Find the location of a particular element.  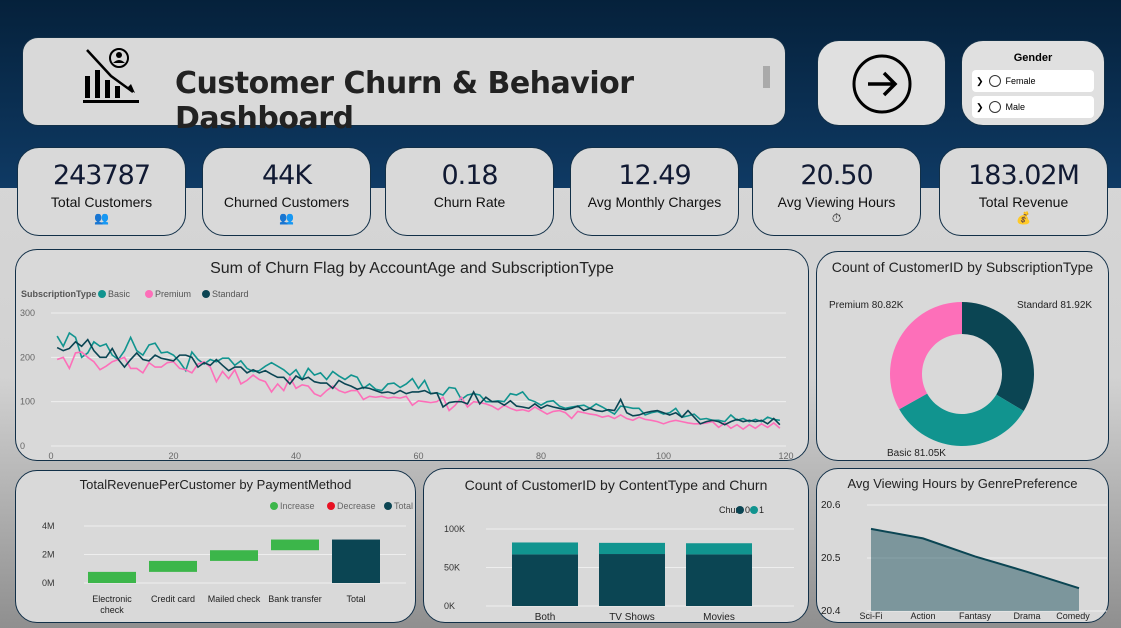

slicer-option-female: ❯ Female is located at coordinates (1033, 81).